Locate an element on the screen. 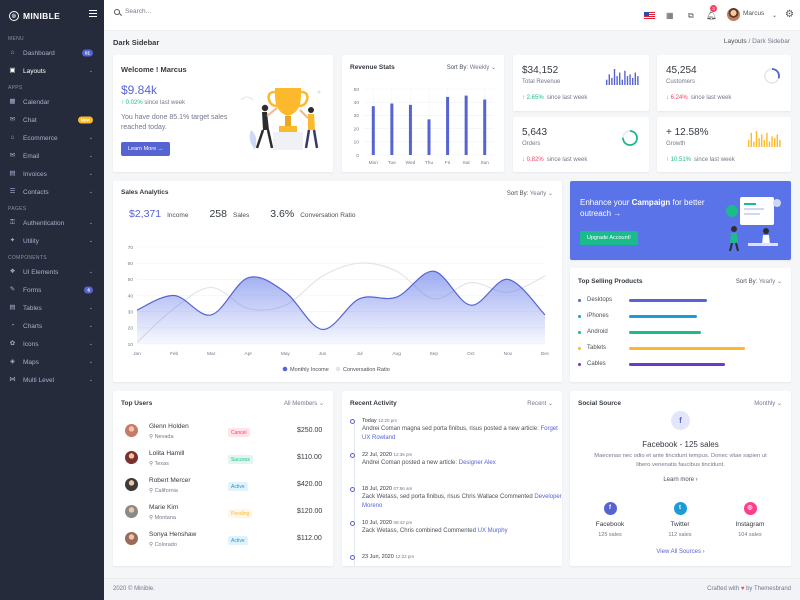 Image resolution: width=800 pixels, height=600 pixels. sidebar-item-label: Icons is located at coordinates (31, 344).